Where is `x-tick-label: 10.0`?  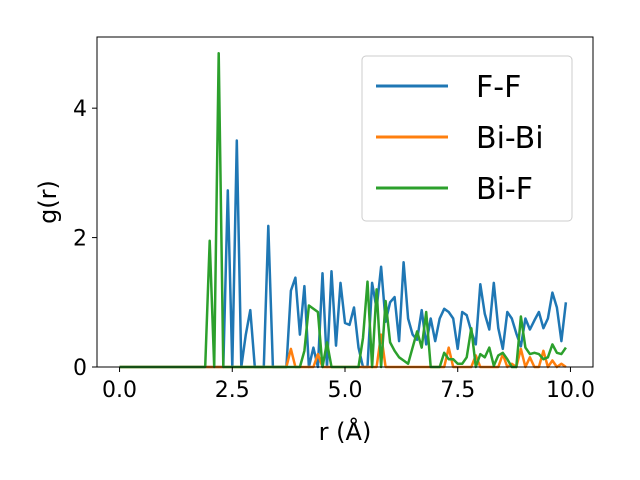
x-tick-label: 10.0 is located at coordinates (570, 390).